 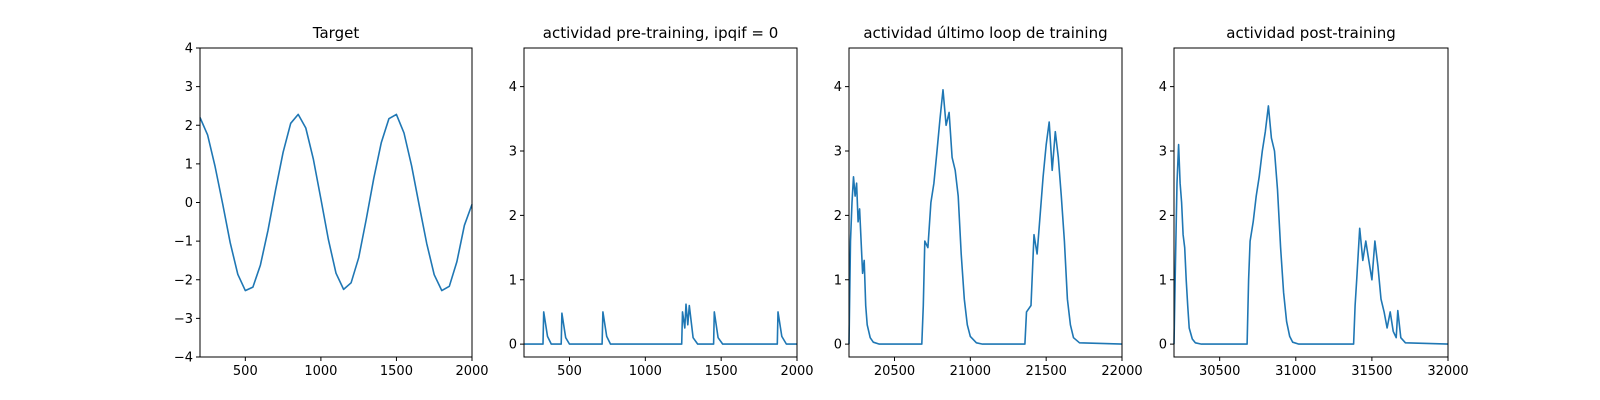 What do you see at coordinates (1121, 371) in the screenshot?
I see `x-tick-label: 22000` at bounding box center [1121, 371].